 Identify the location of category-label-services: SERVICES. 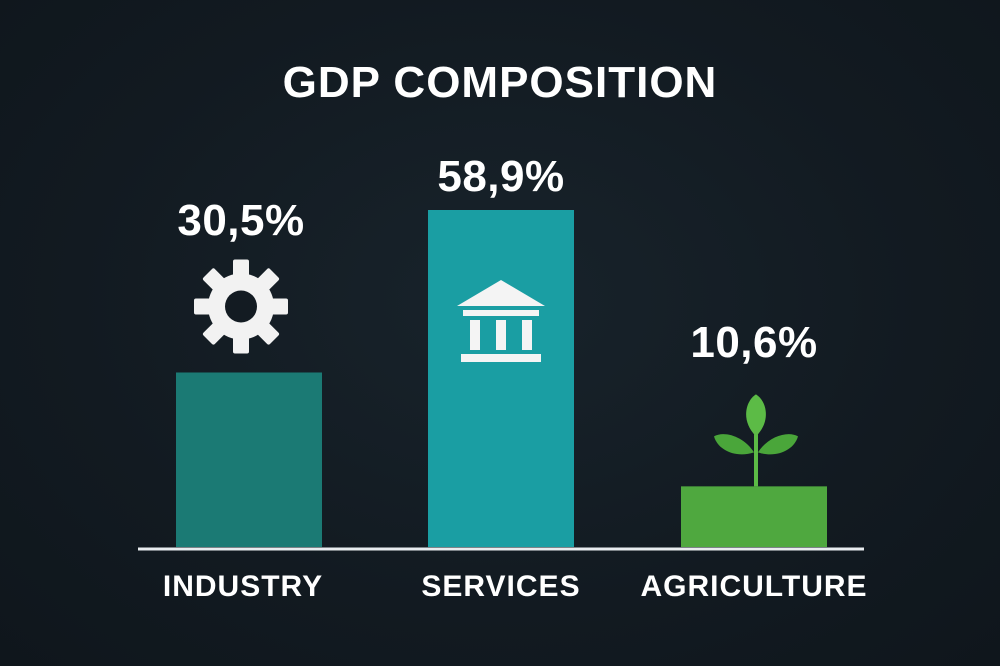
(501, 586).